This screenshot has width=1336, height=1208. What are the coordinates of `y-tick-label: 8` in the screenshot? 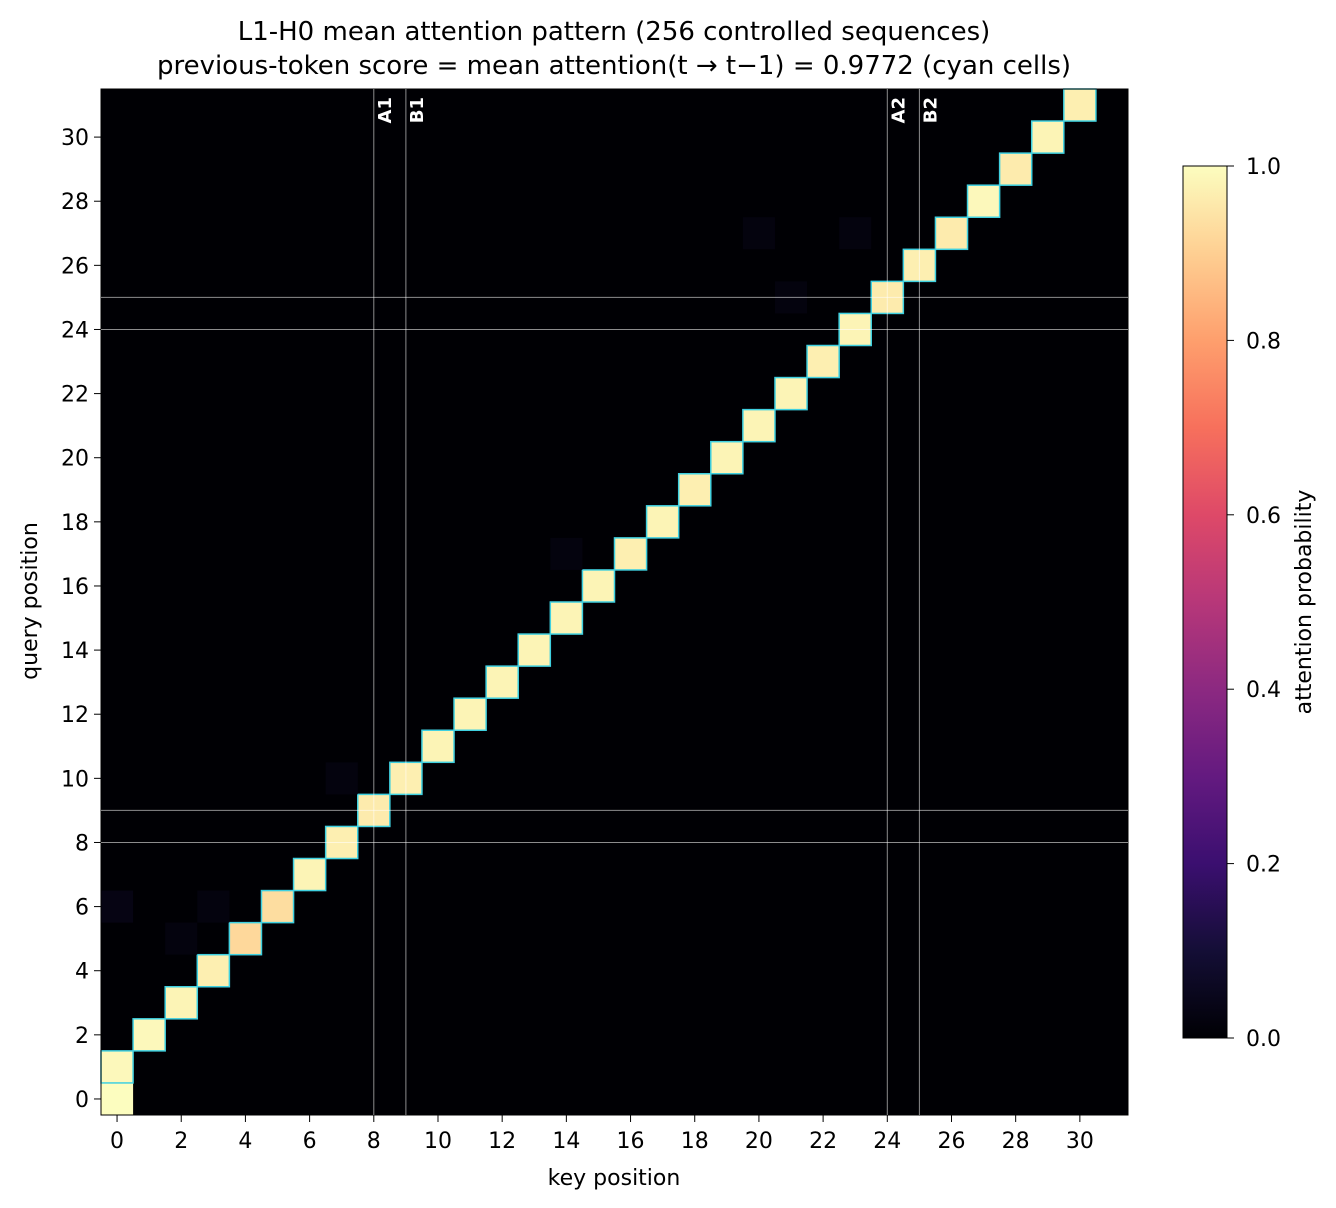 It's located at (82, 843).